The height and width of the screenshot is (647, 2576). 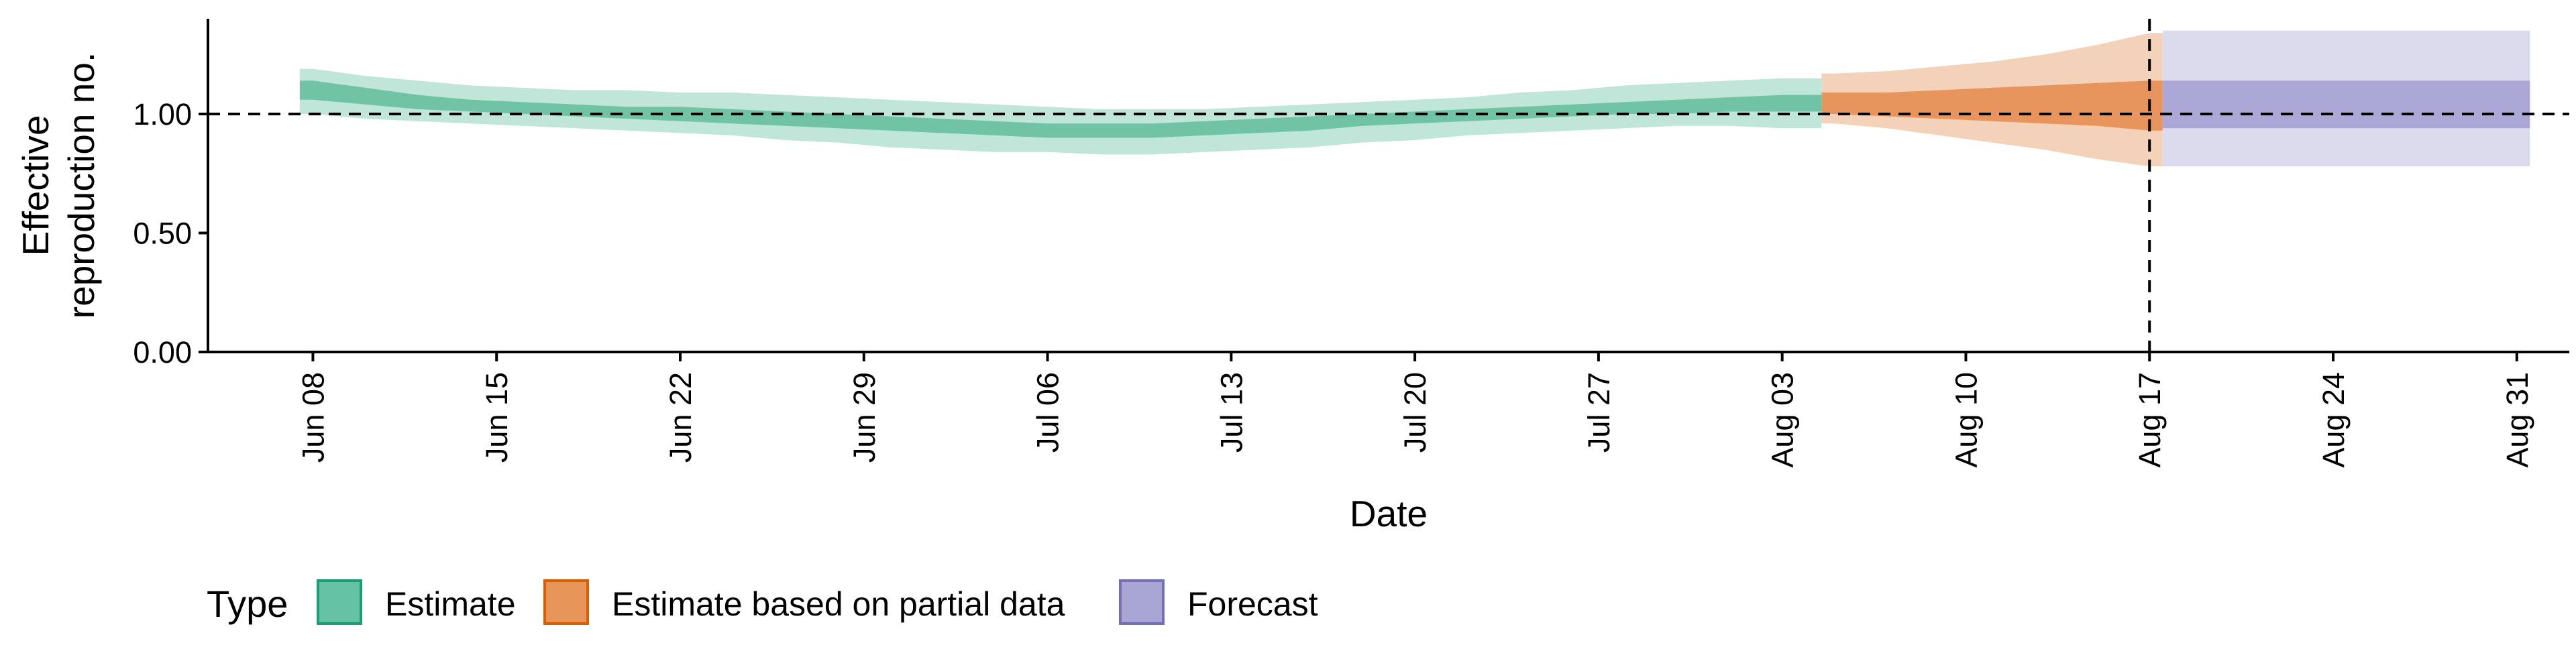 What do you see at coordinates (2517, 420) in the screenshot?
I see `x-tick-label: Aug 31` at bounding box center [2517, 420].